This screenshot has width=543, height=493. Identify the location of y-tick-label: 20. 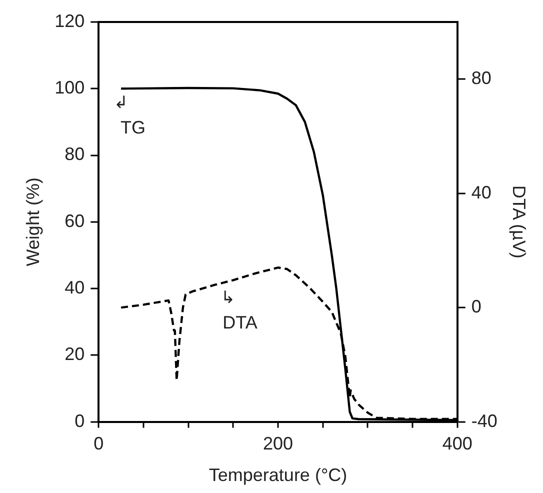
(74, 354).